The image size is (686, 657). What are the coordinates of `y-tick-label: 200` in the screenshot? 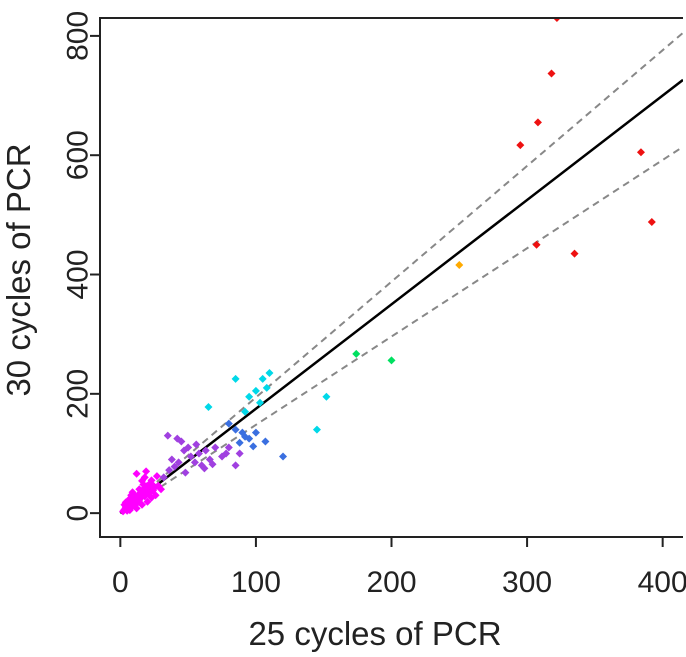 It's located at (78, 394).